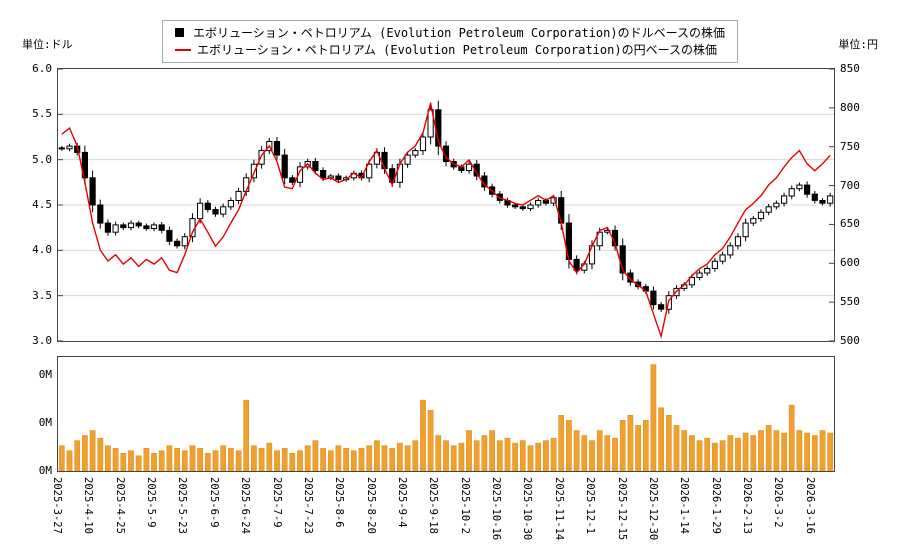 The image size is (900, 550). Describe the element at coordinates (850, 302) in the screenshot. I see `right-axis-tick-label: 550` at that location.